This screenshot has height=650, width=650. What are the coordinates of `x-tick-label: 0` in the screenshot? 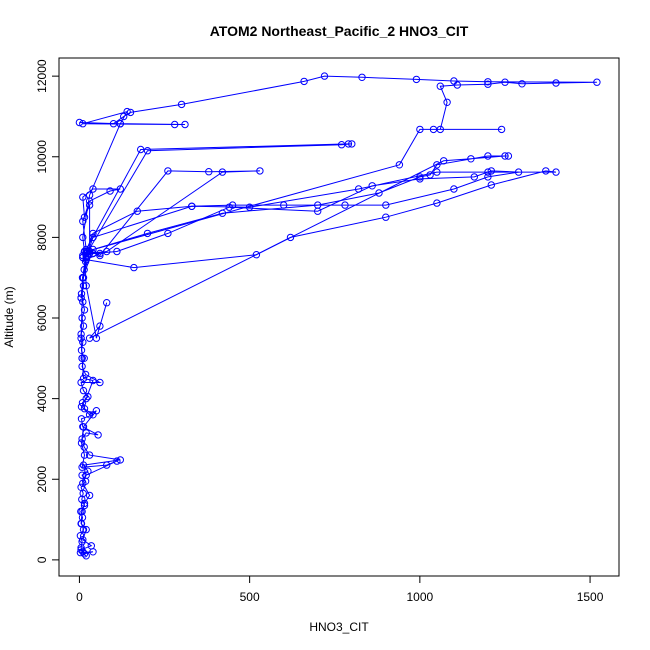 It's located at (79, 597).